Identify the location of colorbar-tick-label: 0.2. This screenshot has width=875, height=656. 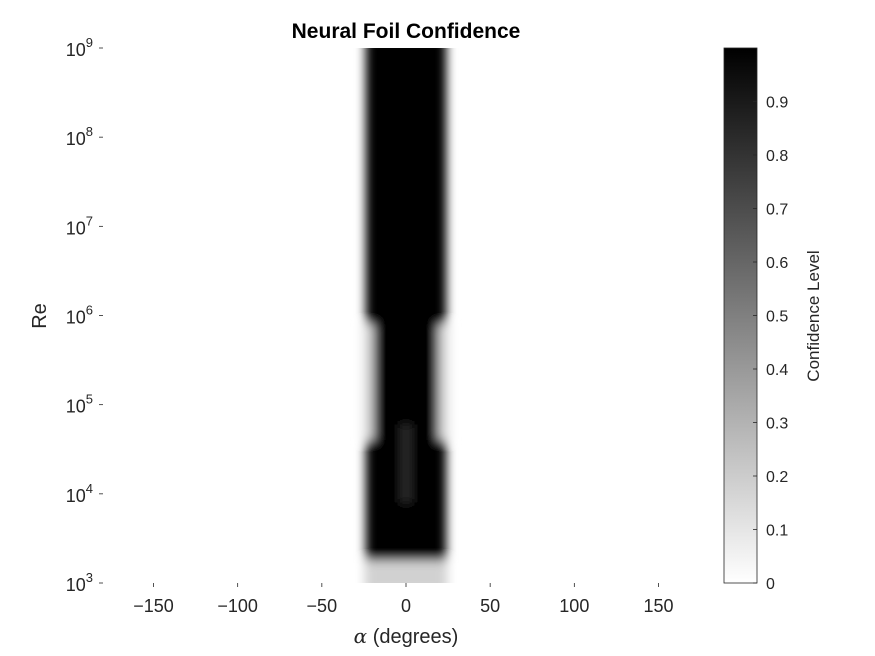
(777, 477).